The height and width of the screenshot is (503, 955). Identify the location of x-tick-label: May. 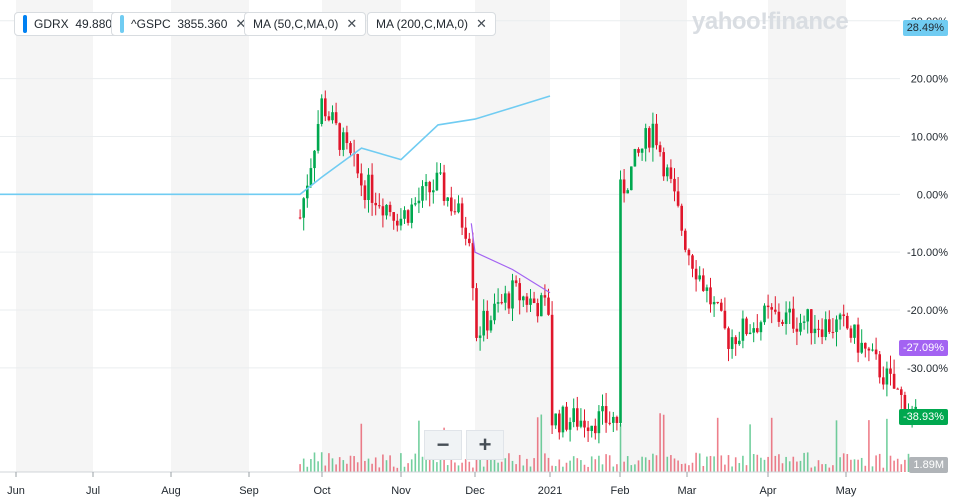
(846, 491).